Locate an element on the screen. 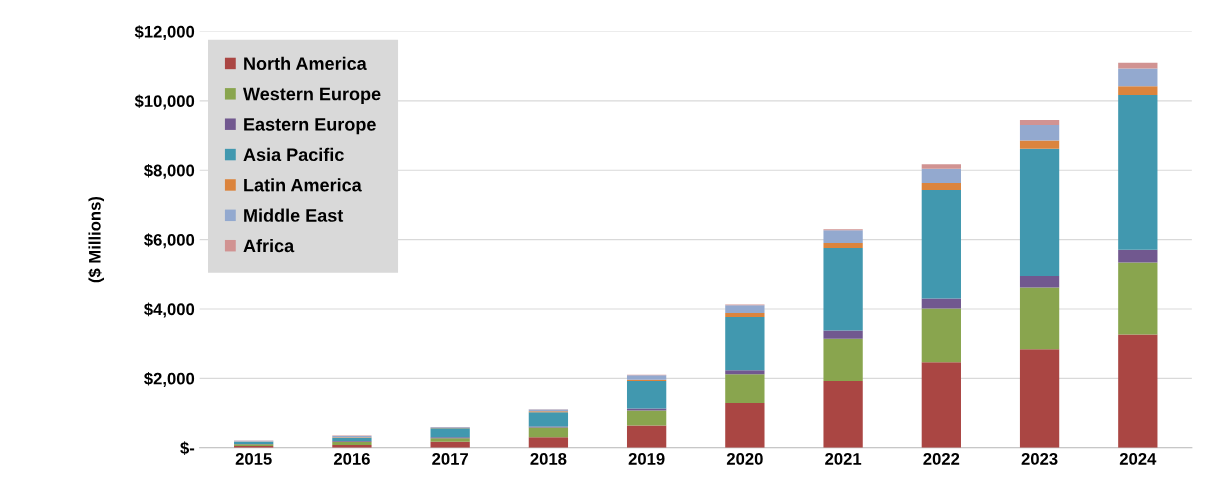  x-tick-label: 2017 is located at coordinates (450, 459).